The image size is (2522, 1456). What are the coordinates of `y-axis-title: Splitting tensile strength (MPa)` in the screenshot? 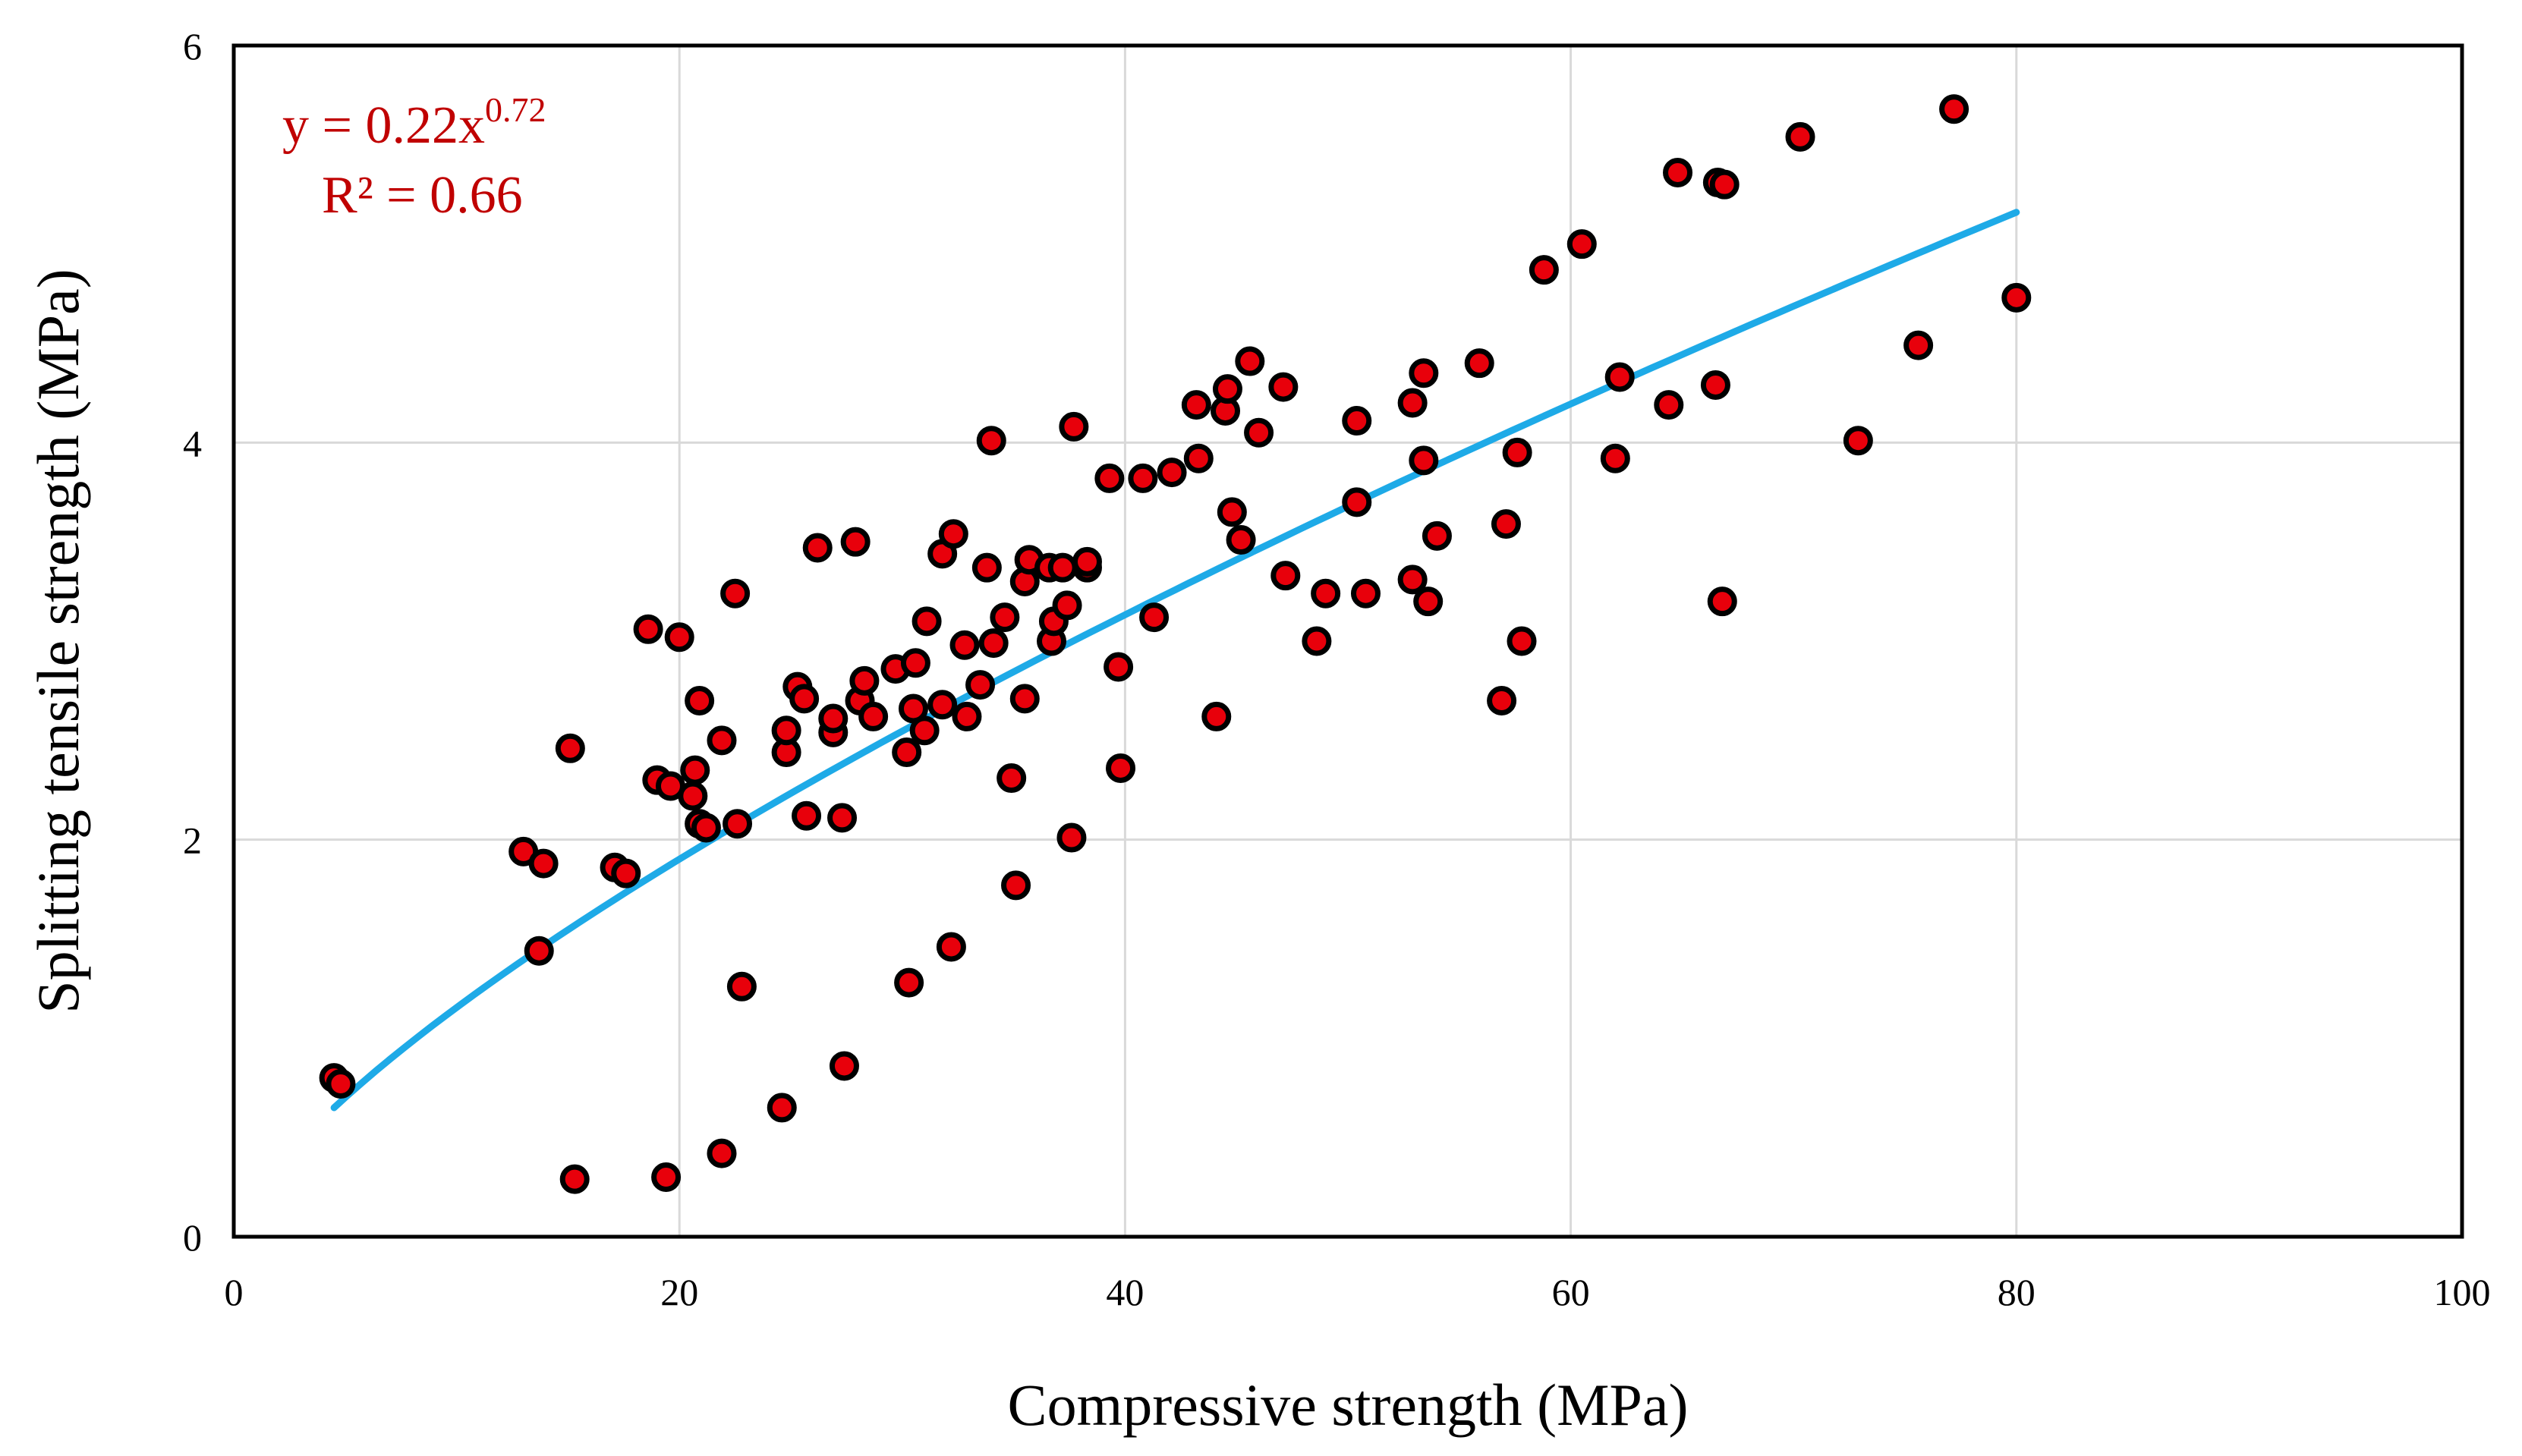 It's located at (58, 641).